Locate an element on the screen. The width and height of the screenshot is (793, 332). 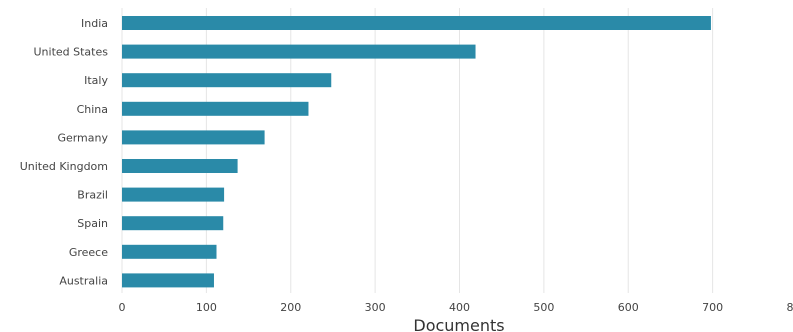
bar-china is located at coordinates (215, 108).